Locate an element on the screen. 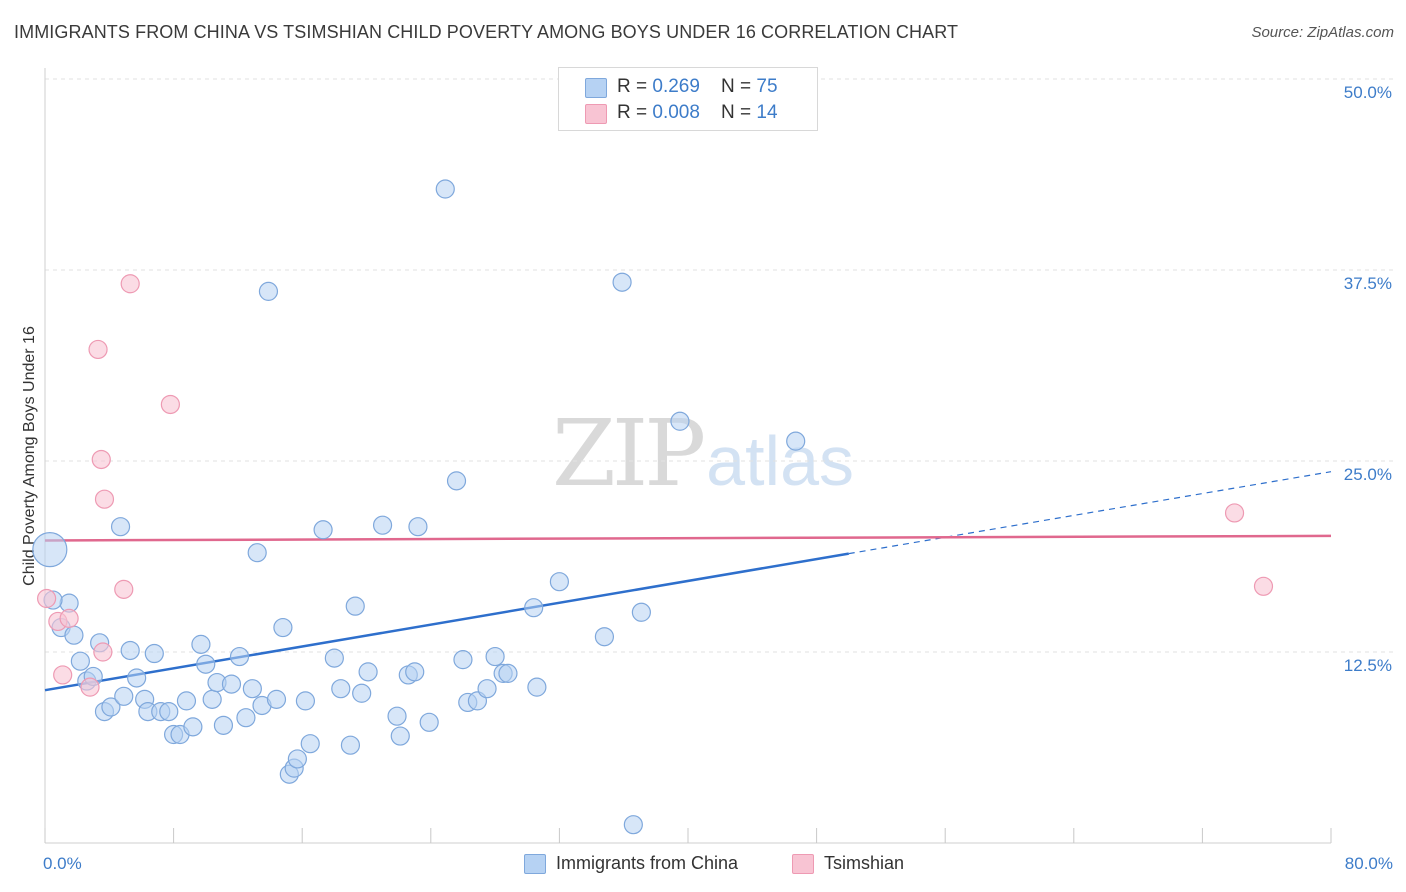 This screenshot has height=892, width=1406. legend-n-value: 75 is located at coordinates (767, 86).